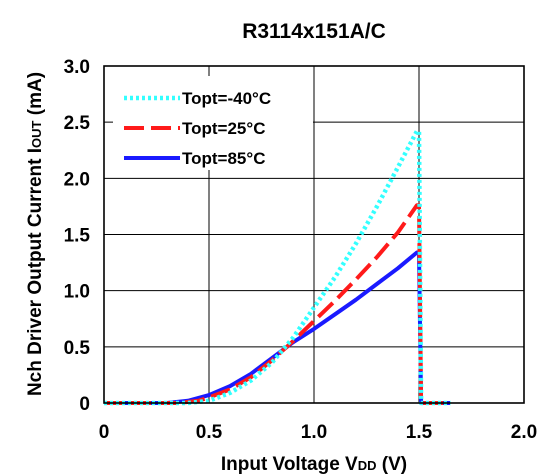  I want to click on x-axis-label: Input Voltage VDD (V), so click(314, 464).